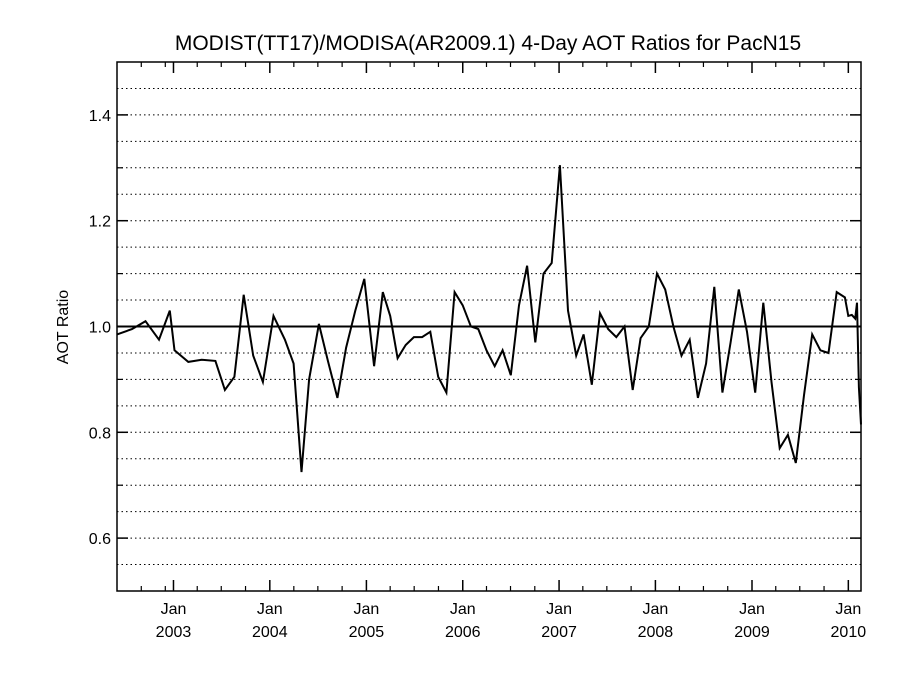 This screenshot has height=675, width=900. Describe the element at coordinates (367, 632) in the screenshot. I see `x-tick-year: 2005` at that location.